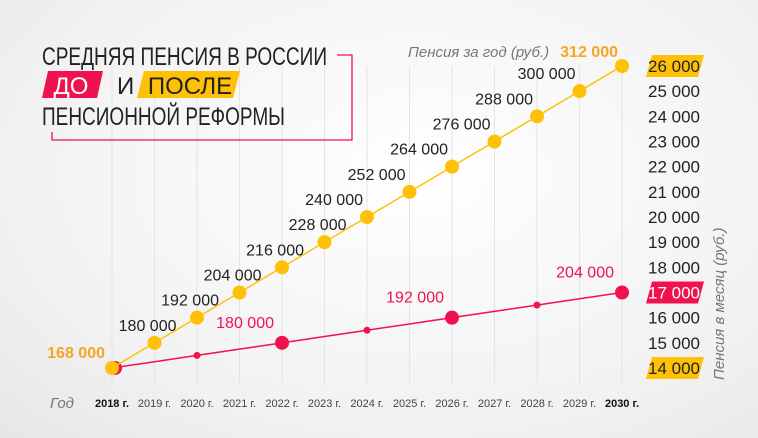  Describe the element at coordinates (184, 57) in the screenshot. I see `title-line1: СРЕДНЯЯ ПЕНСИЯ В РОССИИ` at that location.